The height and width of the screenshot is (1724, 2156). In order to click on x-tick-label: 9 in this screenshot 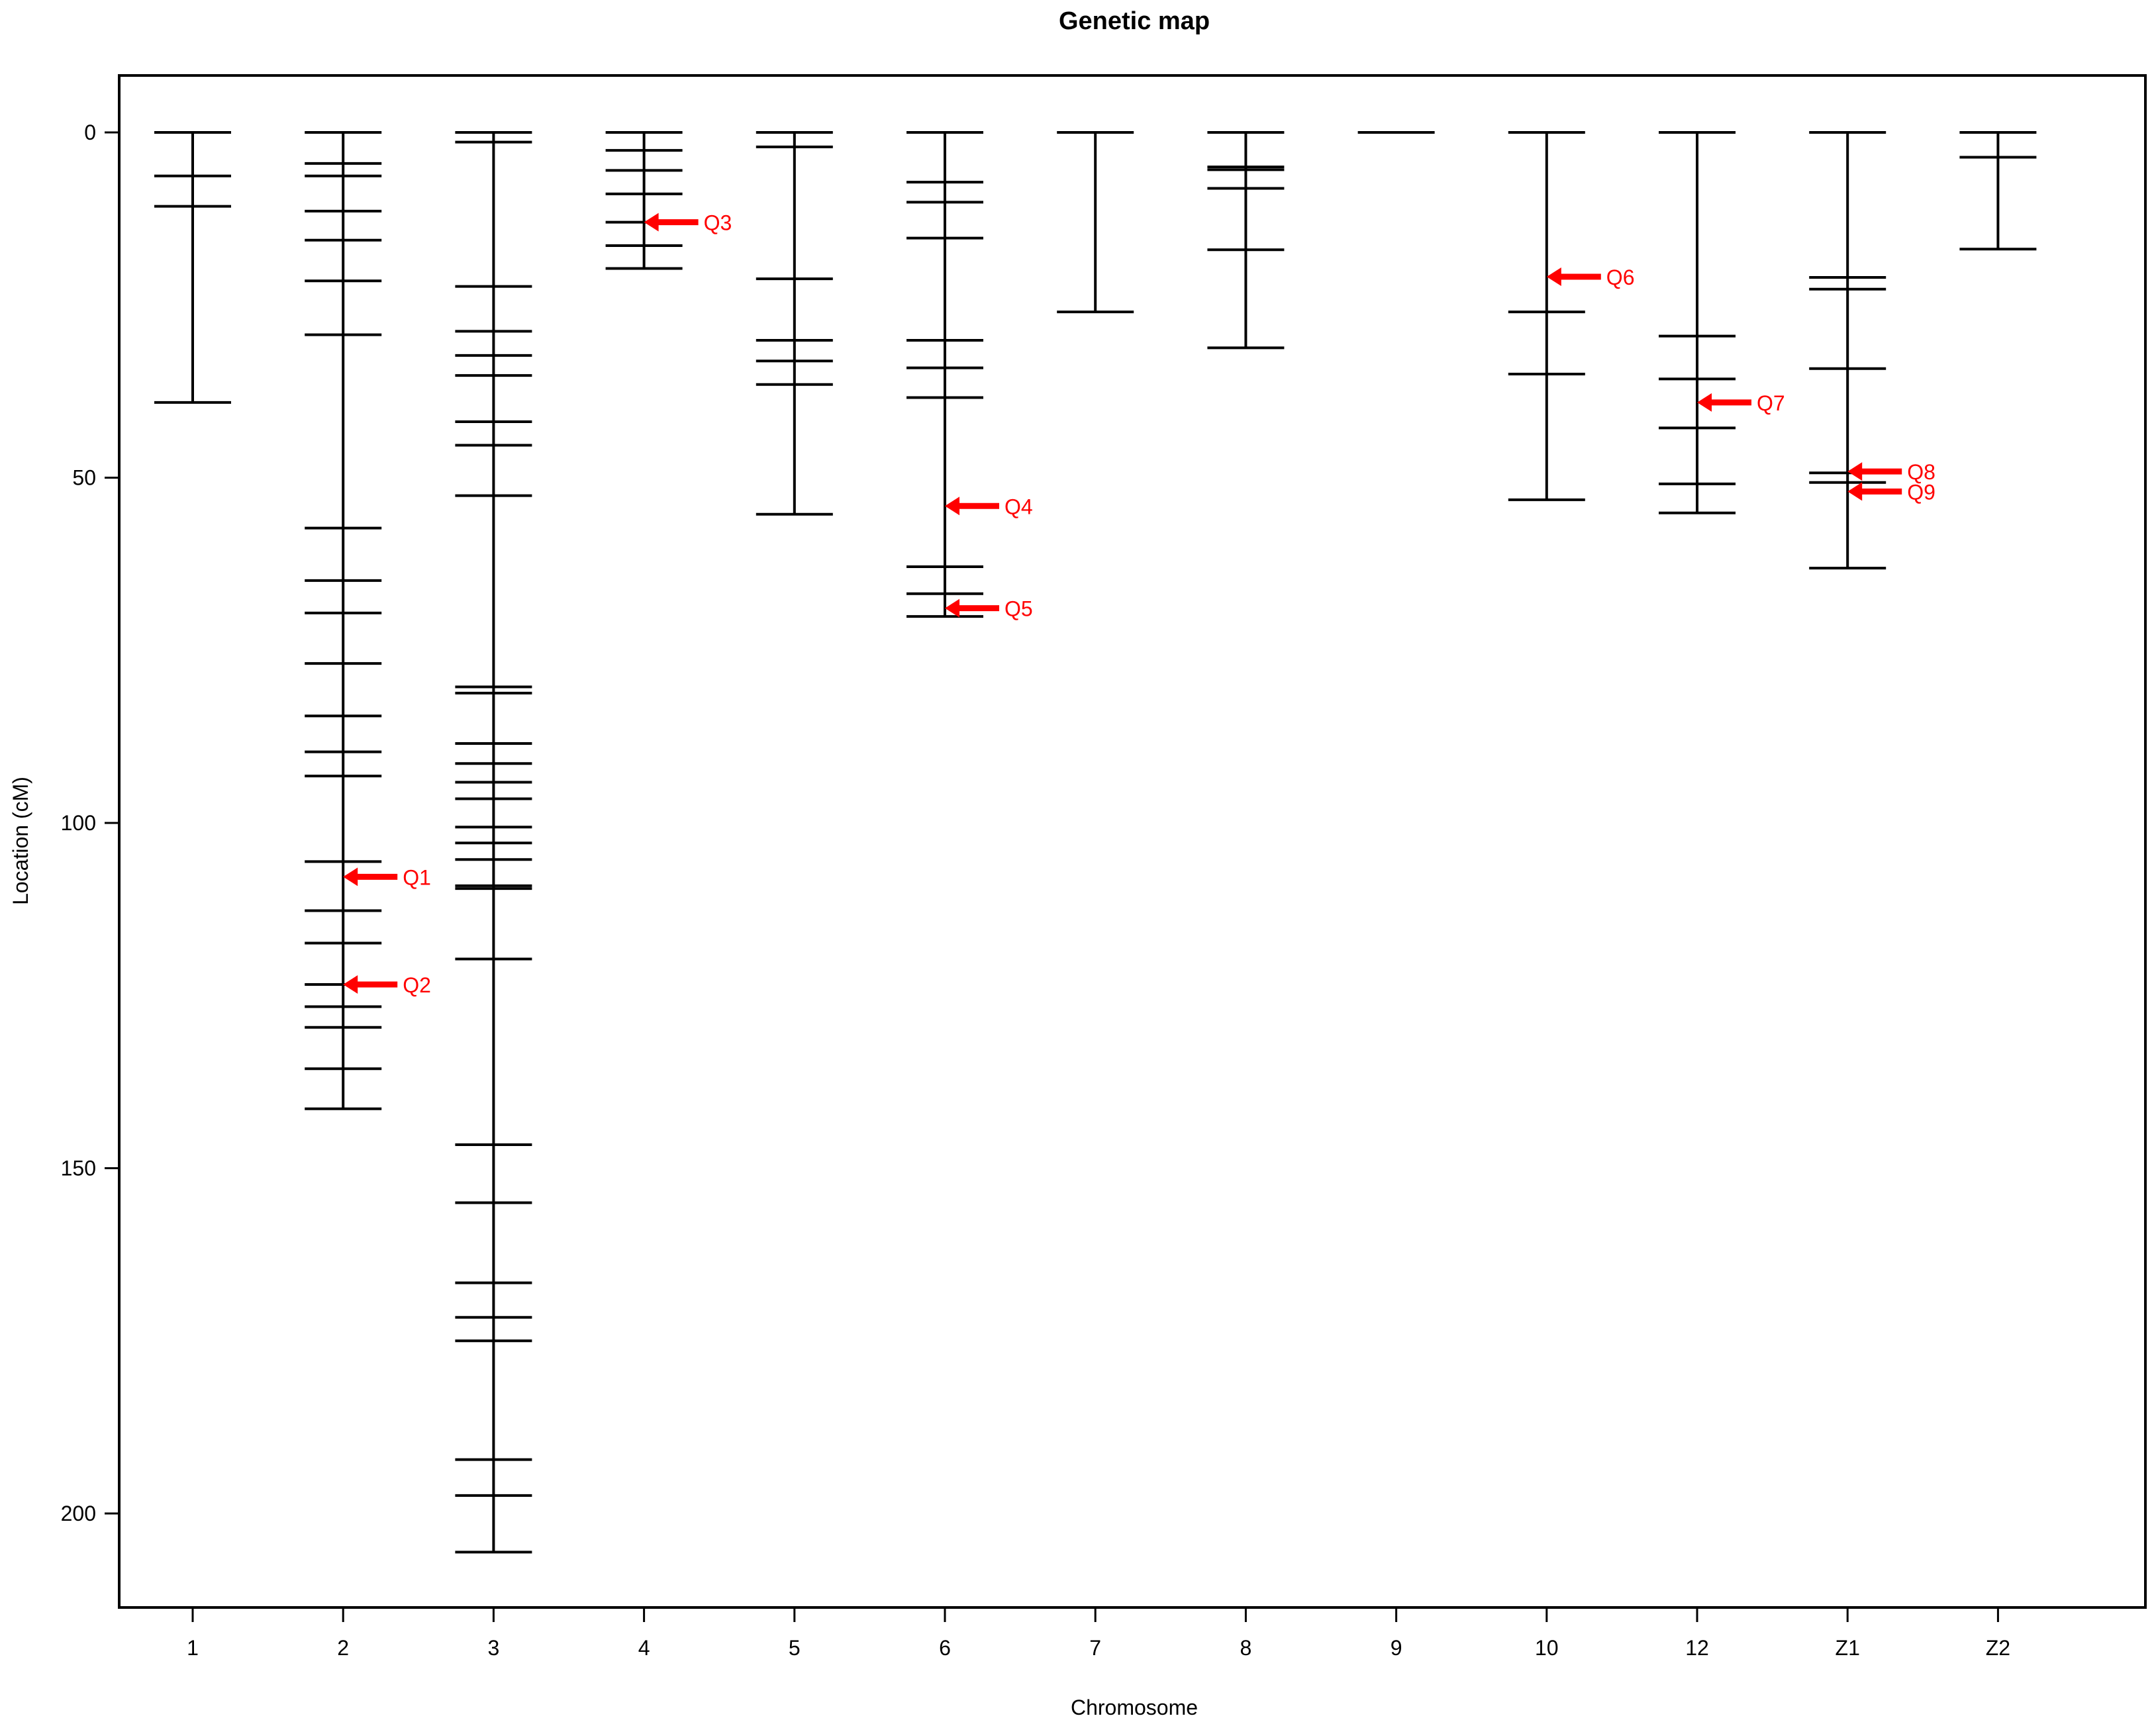, I will do `click(1396, 1648)`.